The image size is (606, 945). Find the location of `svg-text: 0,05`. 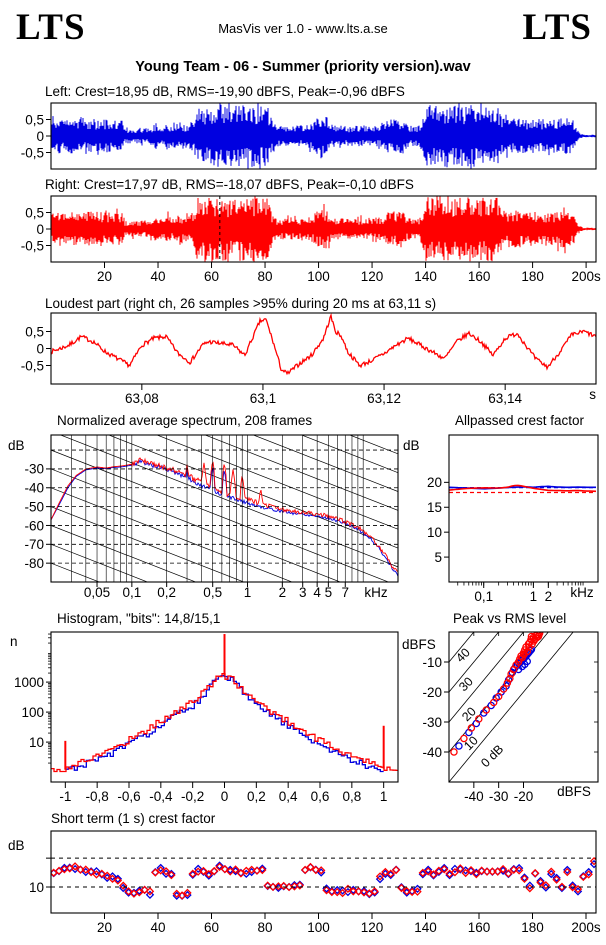

svg-text: 0,05 is located at coordinates (97, 592).